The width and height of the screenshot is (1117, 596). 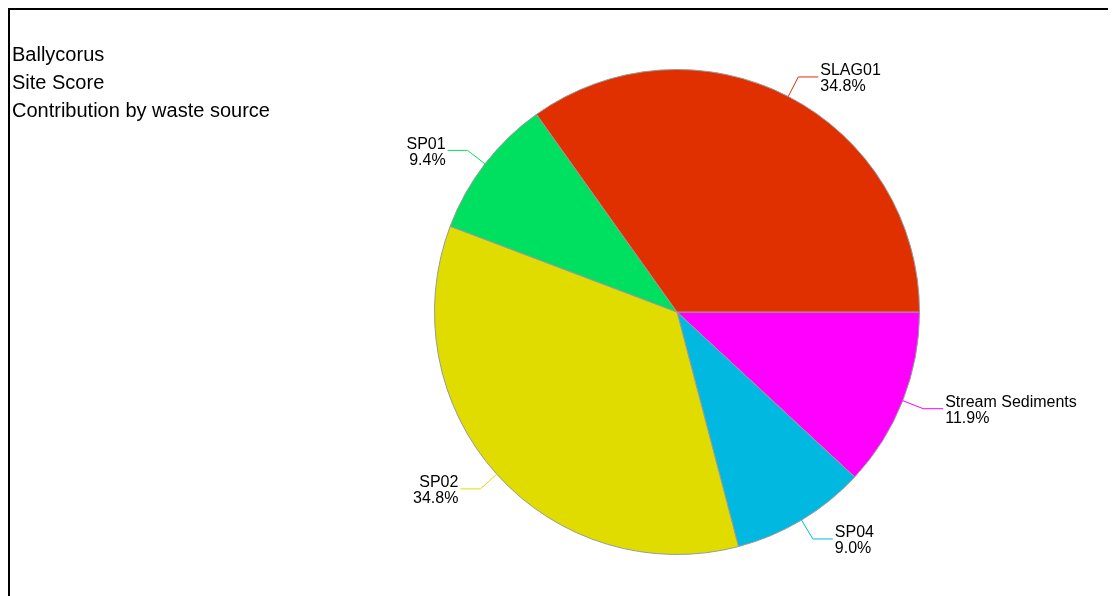 I want to click on text: Site Score, so click(x=59, y=82).